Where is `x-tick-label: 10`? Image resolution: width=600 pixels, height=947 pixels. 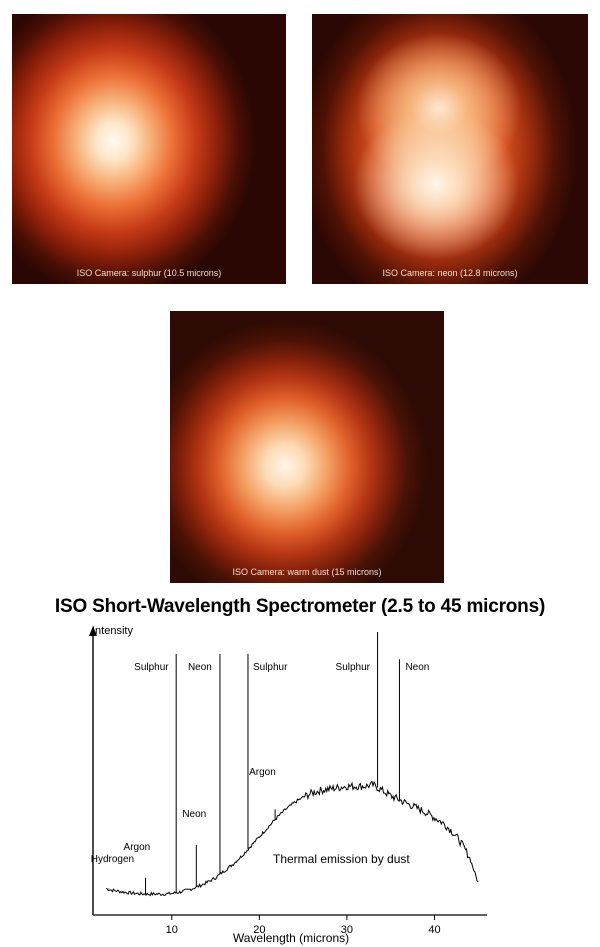 x-tick-label: 10 is located at coordinates (172, 930).